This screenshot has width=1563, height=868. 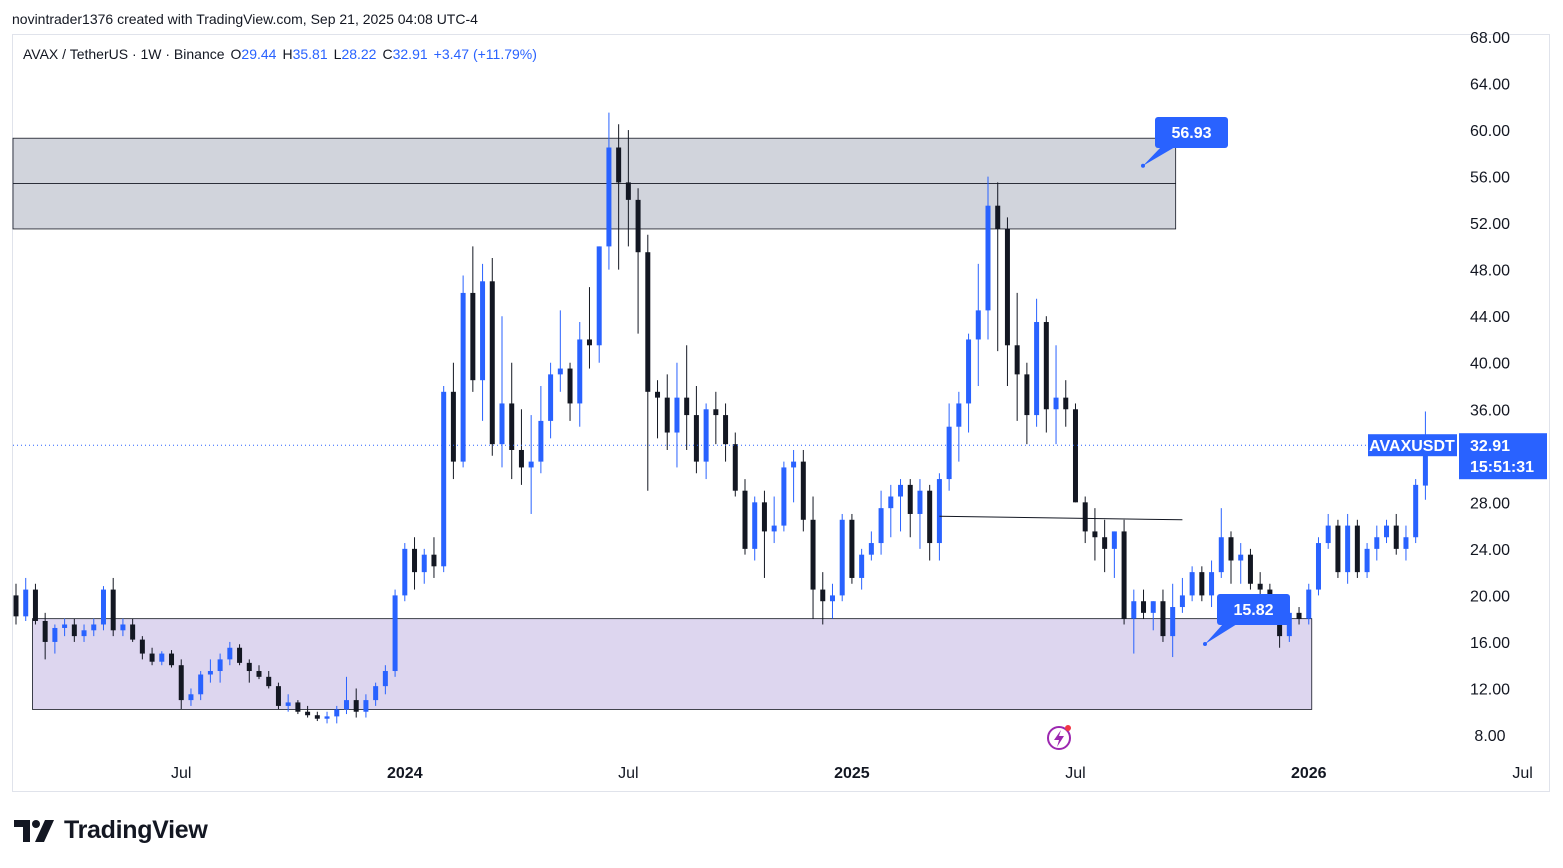 What do you see at coordinates (387, 54) in the screenshot?
I see `close-label: C` at bounding box center [387, 54].